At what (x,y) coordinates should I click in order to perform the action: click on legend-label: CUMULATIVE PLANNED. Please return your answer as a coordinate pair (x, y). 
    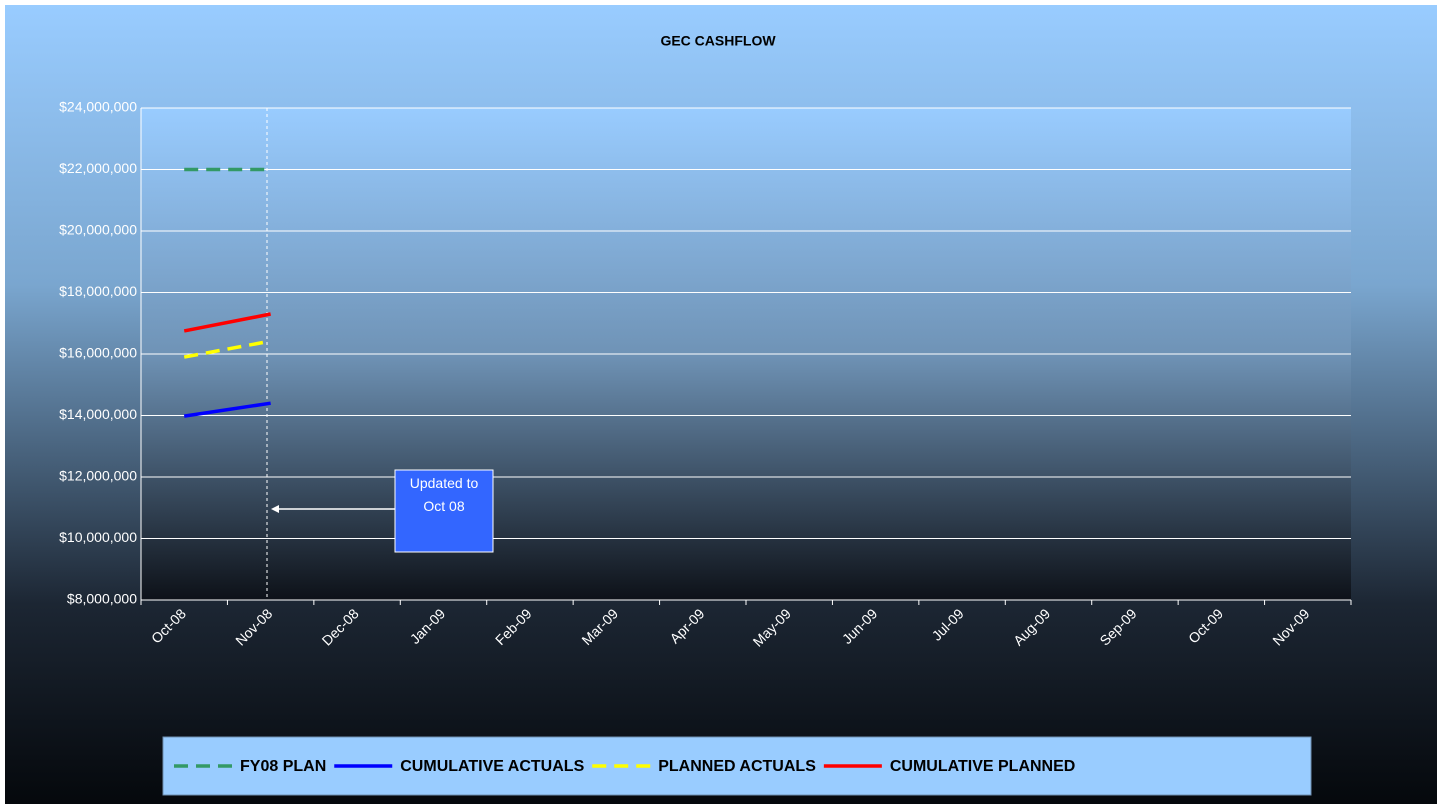
    Looking at the image, I should click on (982, 766).